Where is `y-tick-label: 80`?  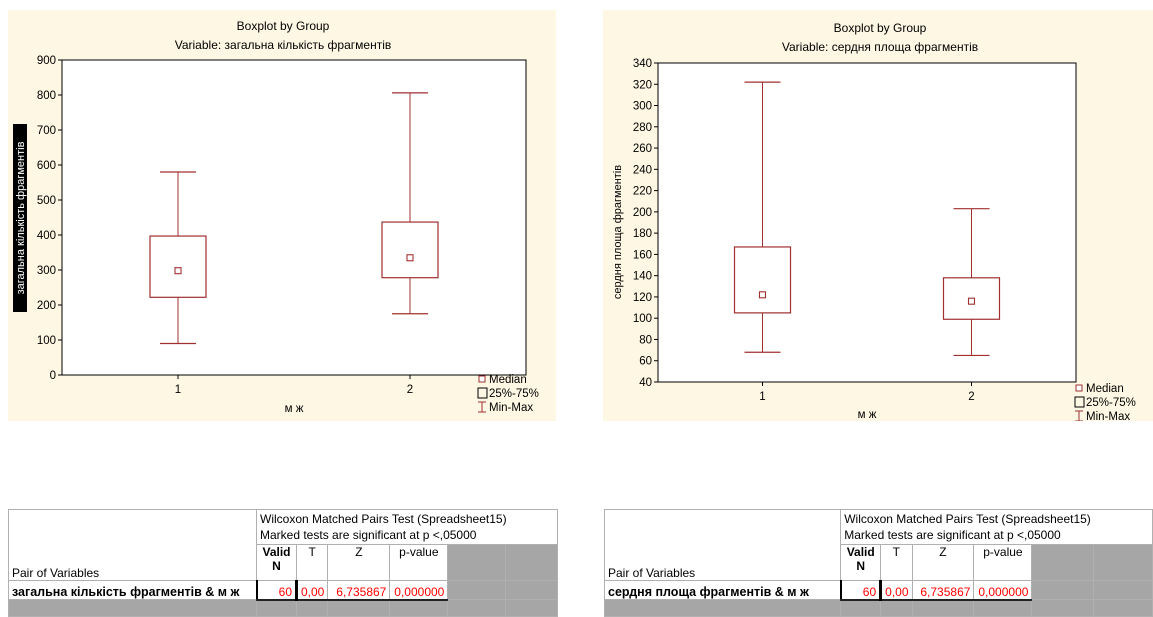
y-tick-label: 80 is located at coordinates (645, 340).